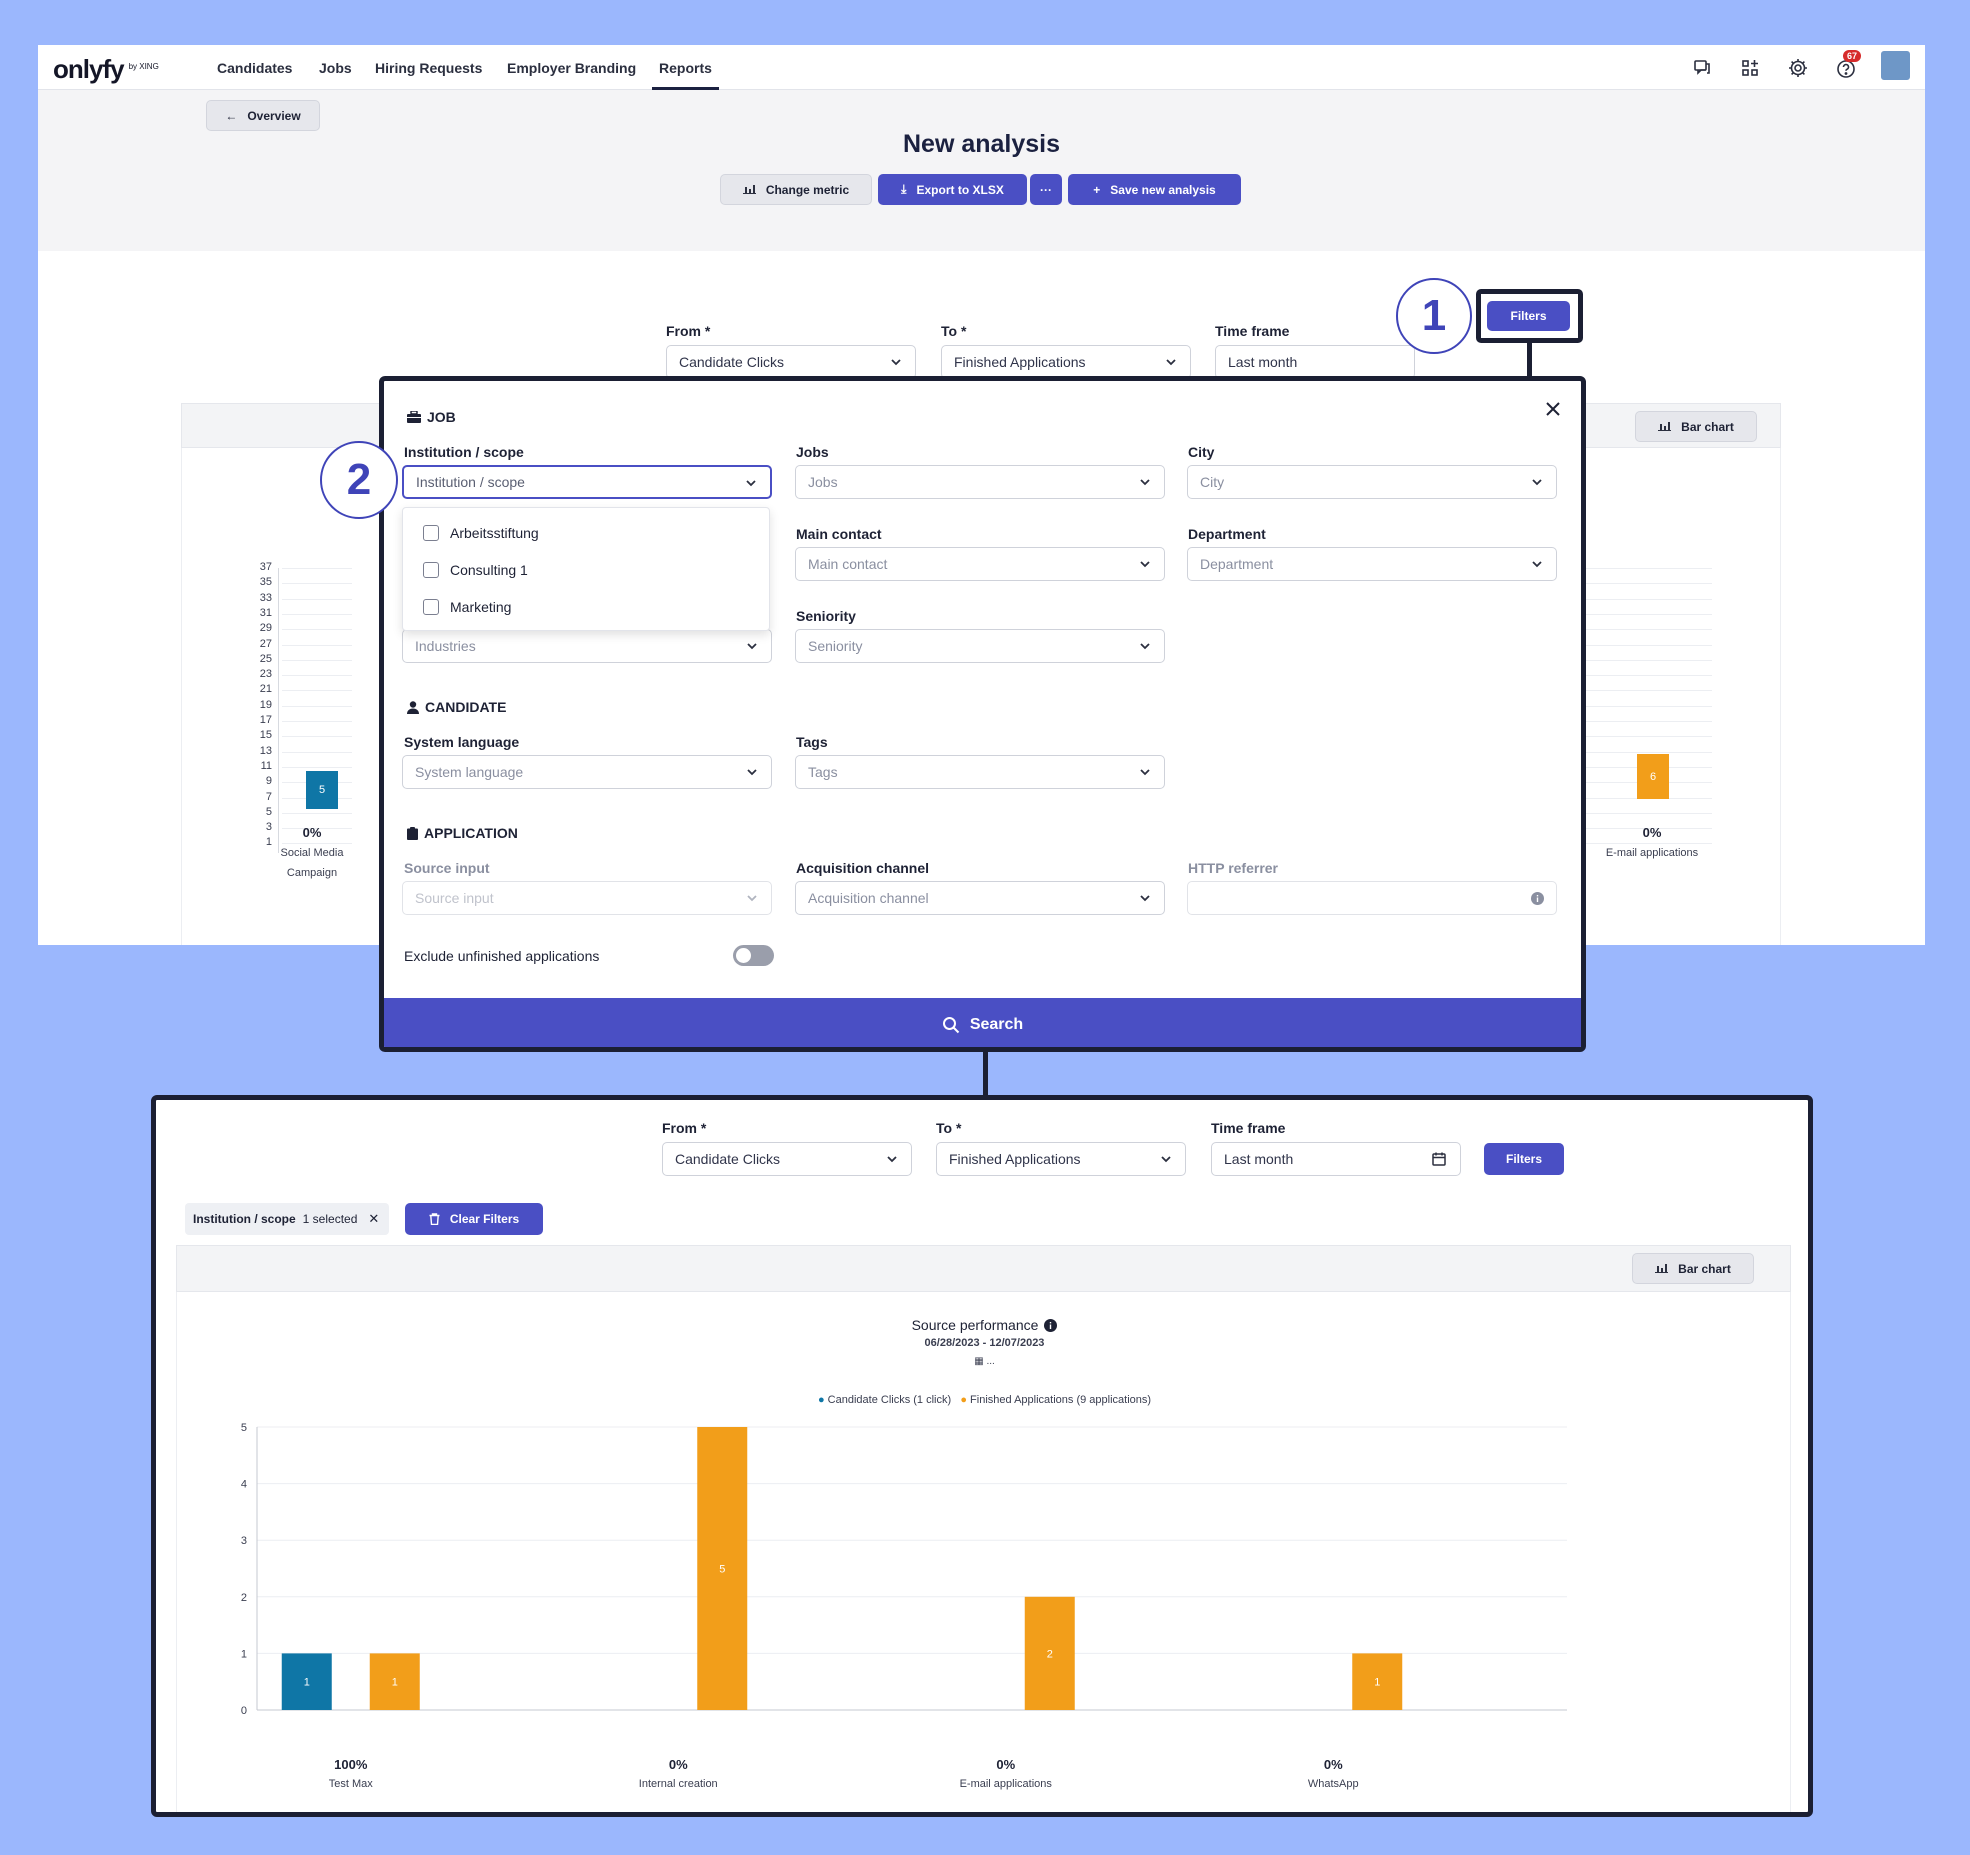  I want to click on chat-icon, so click(1702, 68).